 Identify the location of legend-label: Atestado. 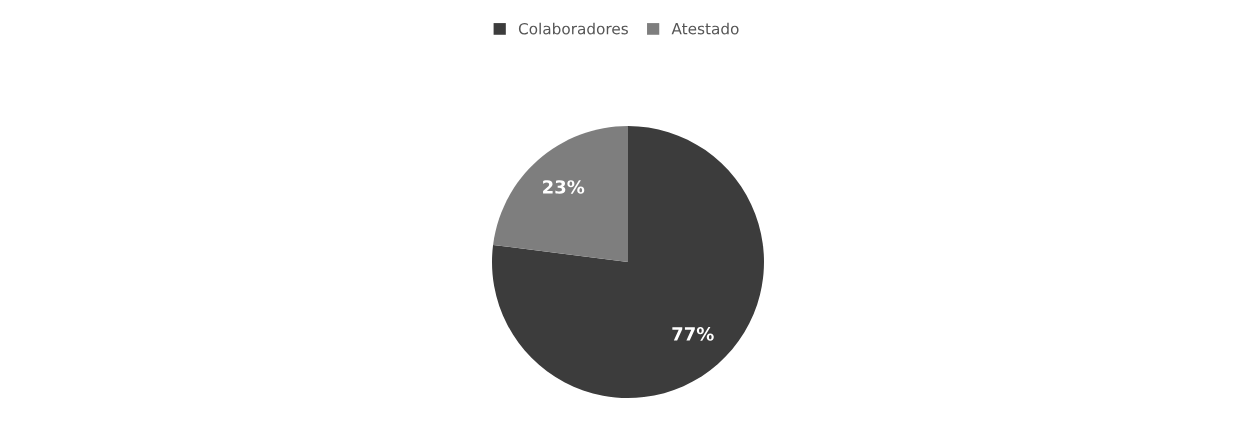
(705, 28).